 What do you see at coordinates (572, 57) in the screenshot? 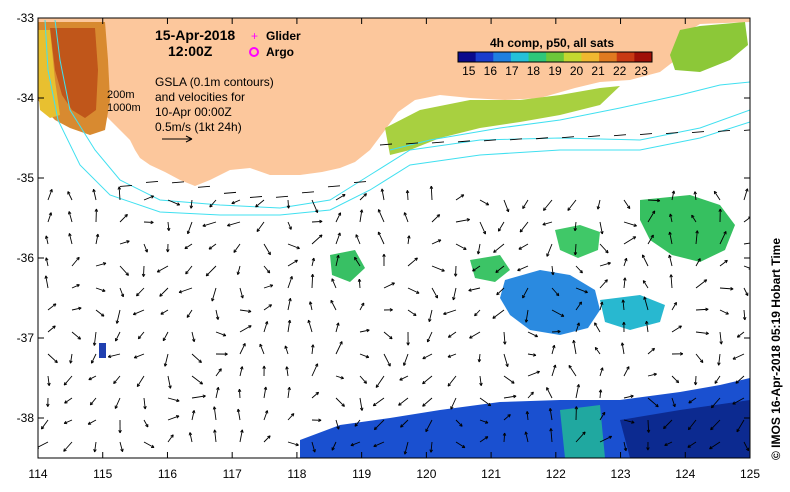
I see `colorbar-segment` at bounding box center [572, 57].